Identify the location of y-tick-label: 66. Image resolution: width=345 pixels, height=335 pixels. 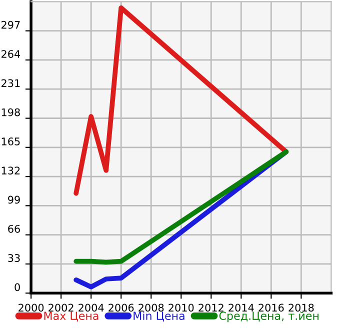
(14, 228).